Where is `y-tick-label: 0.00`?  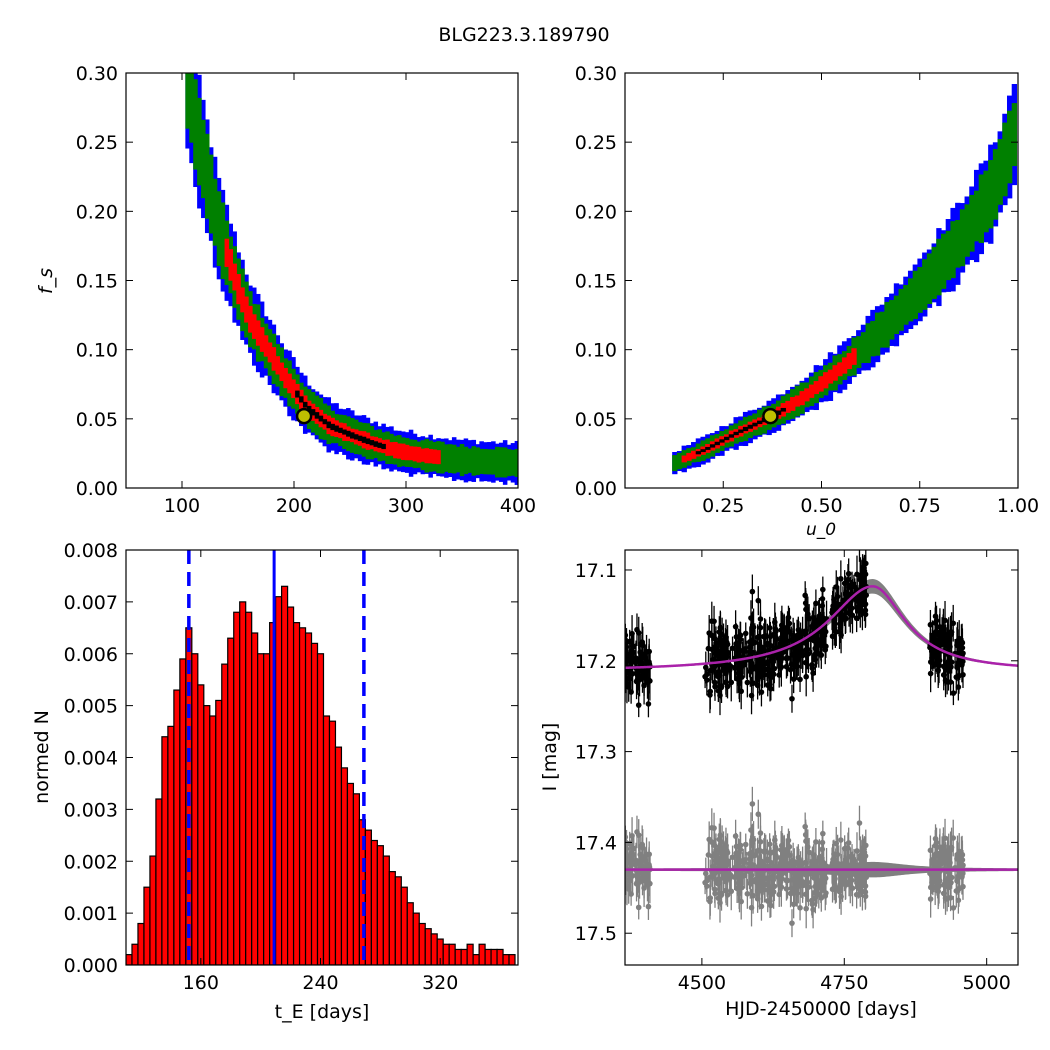 y-tick-label: 0.00 is located at coordinates (596, 489).